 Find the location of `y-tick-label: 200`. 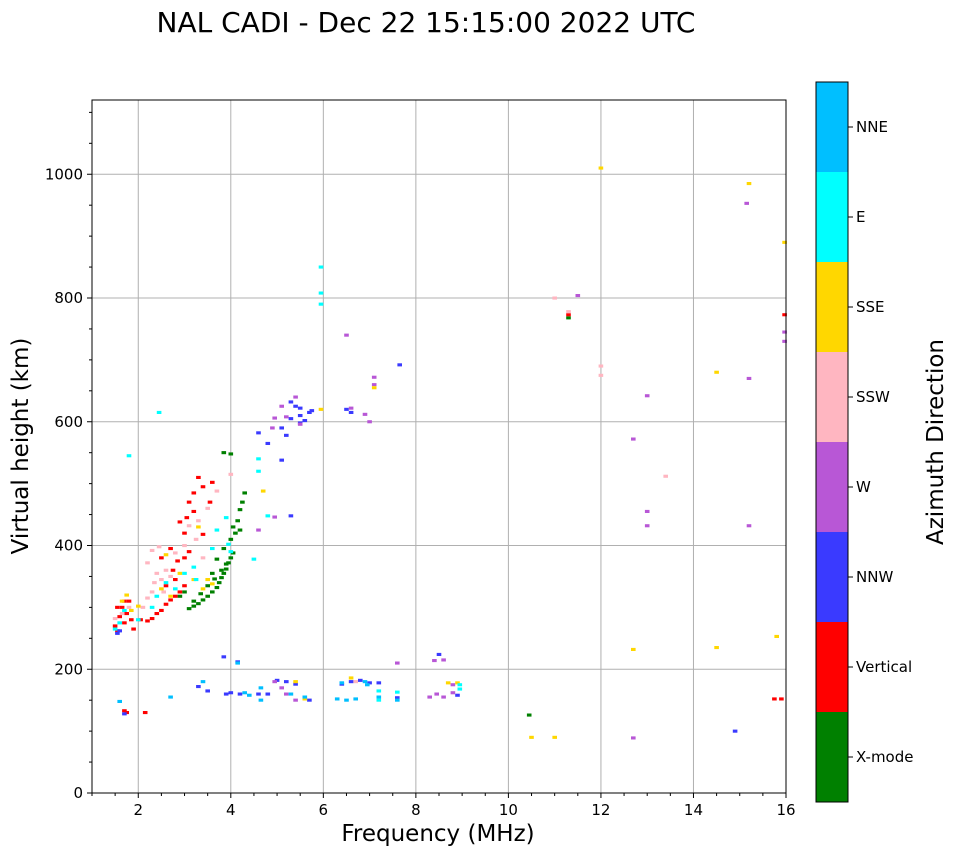

y-tick-label: 200 is located at coordinates (68, 669).